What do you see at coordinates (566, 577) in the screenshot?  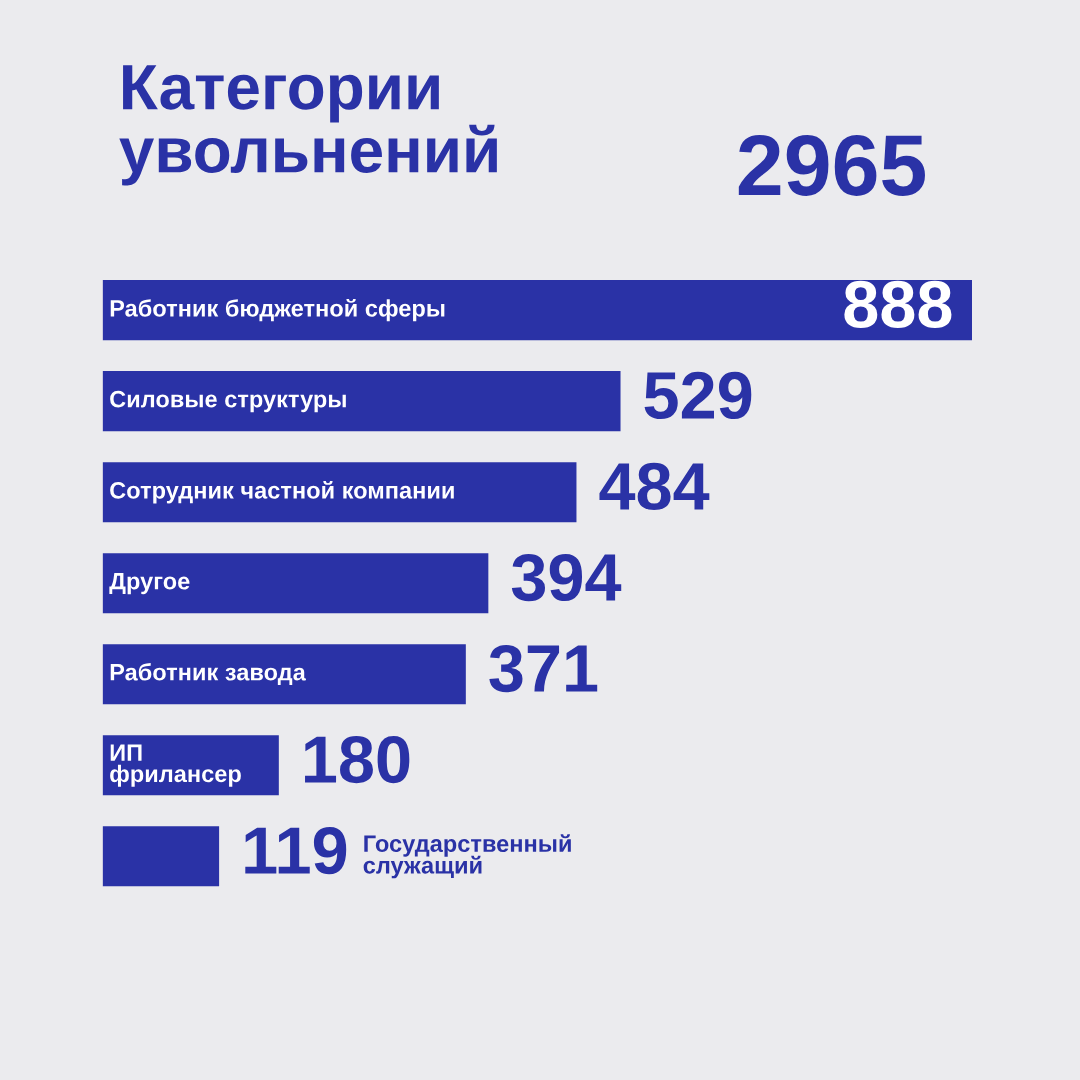 I see `data-label: 394` at bounding box center [566, 577].